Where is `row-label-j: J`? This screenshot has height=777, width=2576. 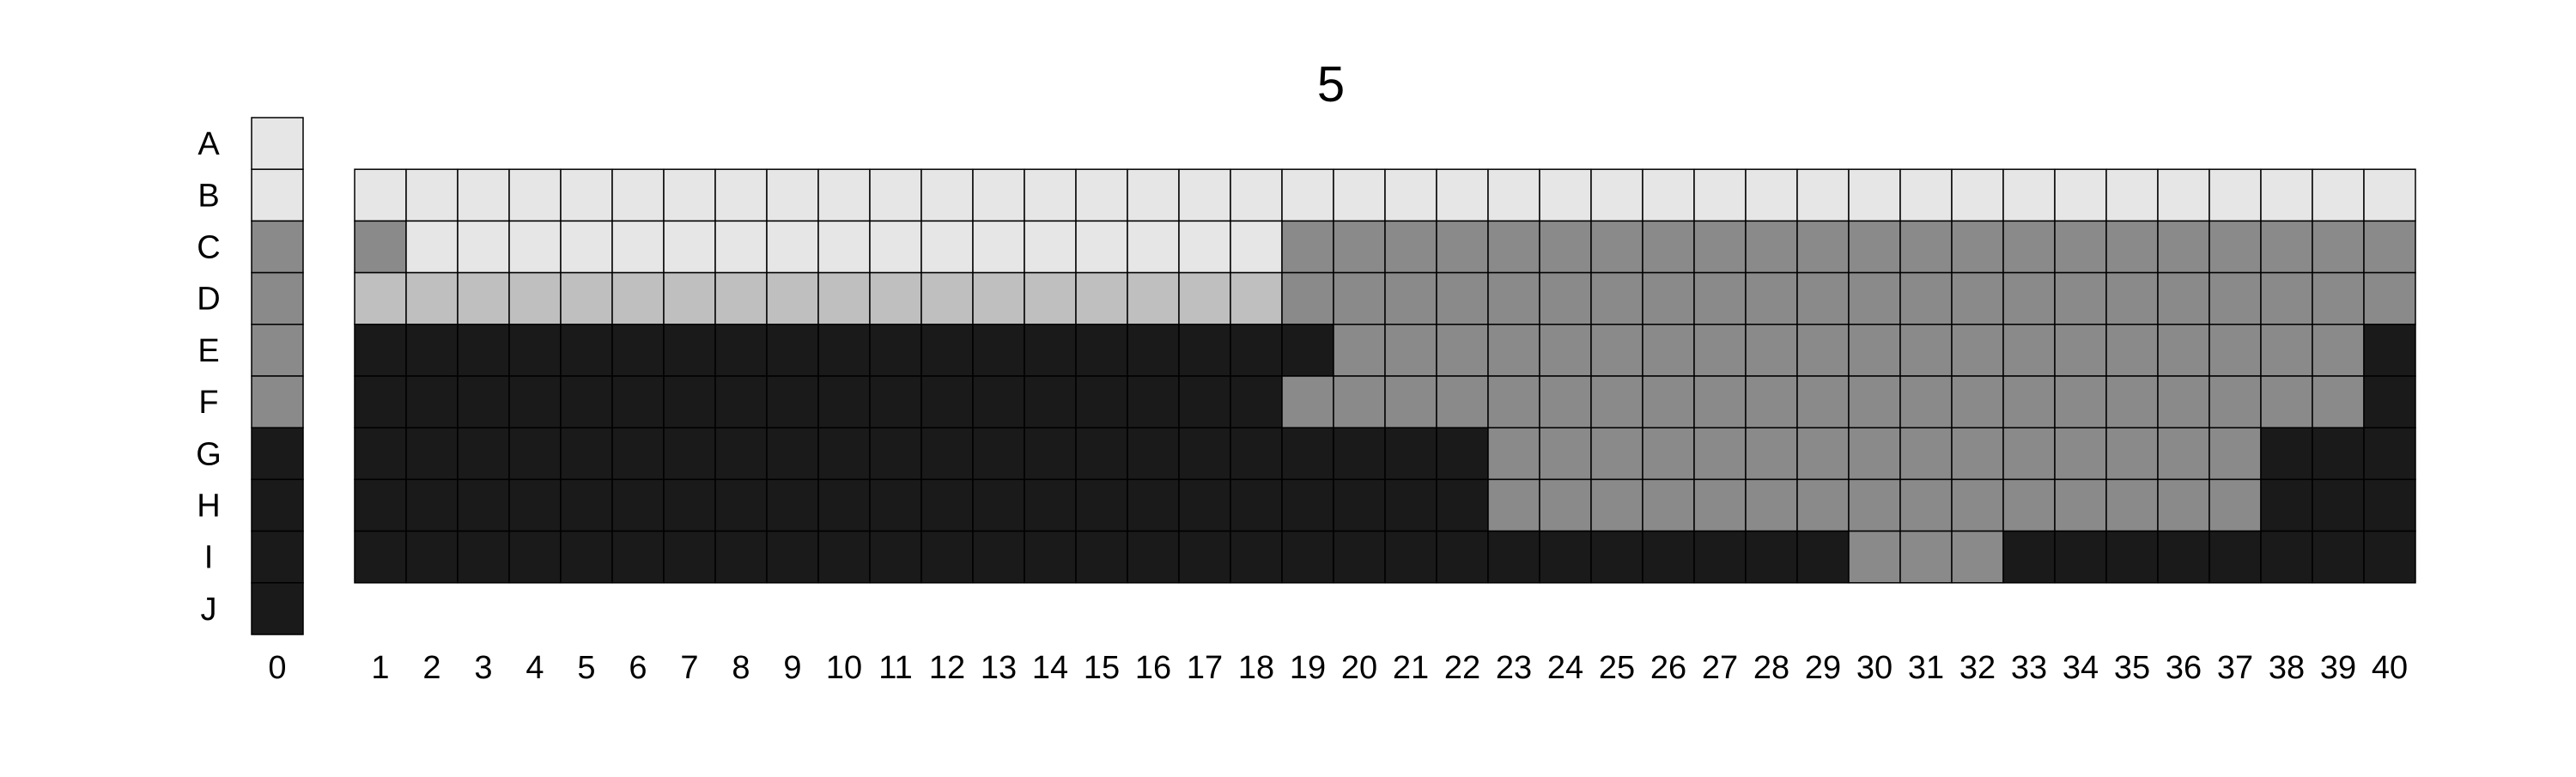 row-label-j: J is located at coordinates (209, 610).